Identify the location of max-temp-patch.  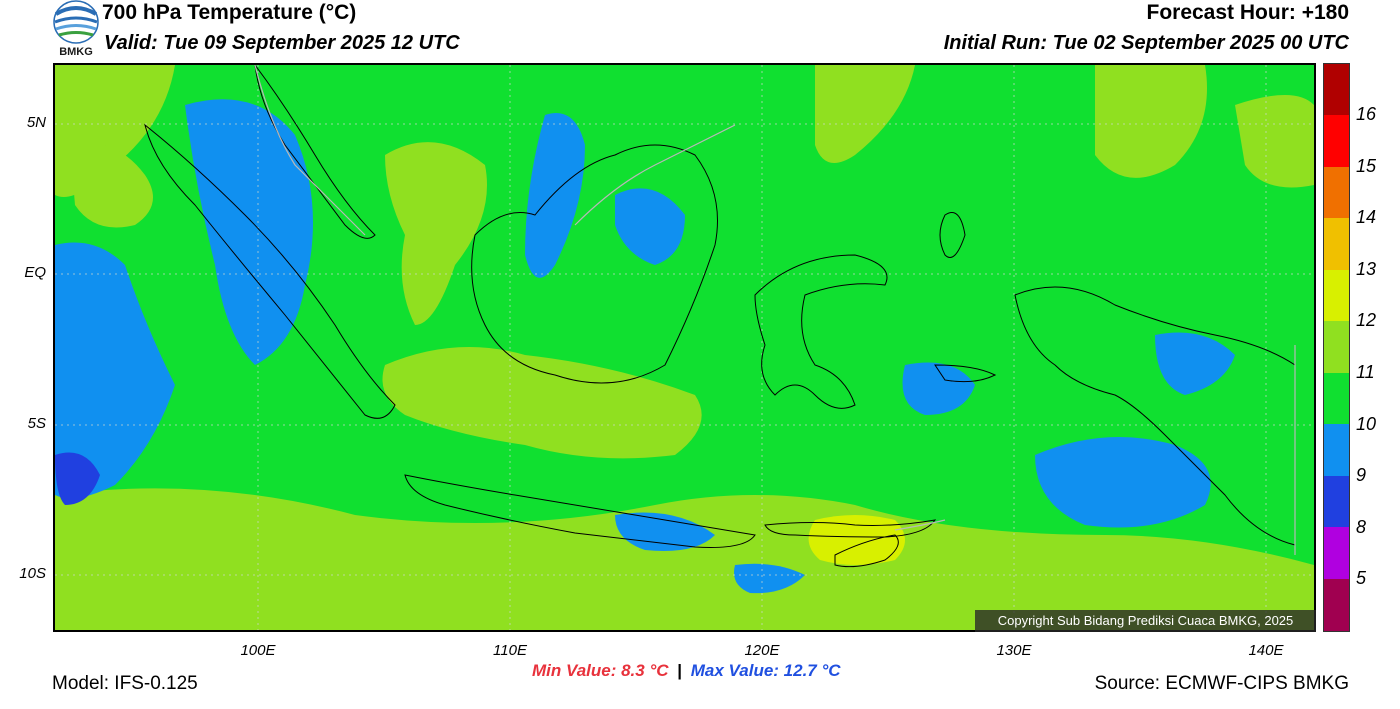
(856, 540).